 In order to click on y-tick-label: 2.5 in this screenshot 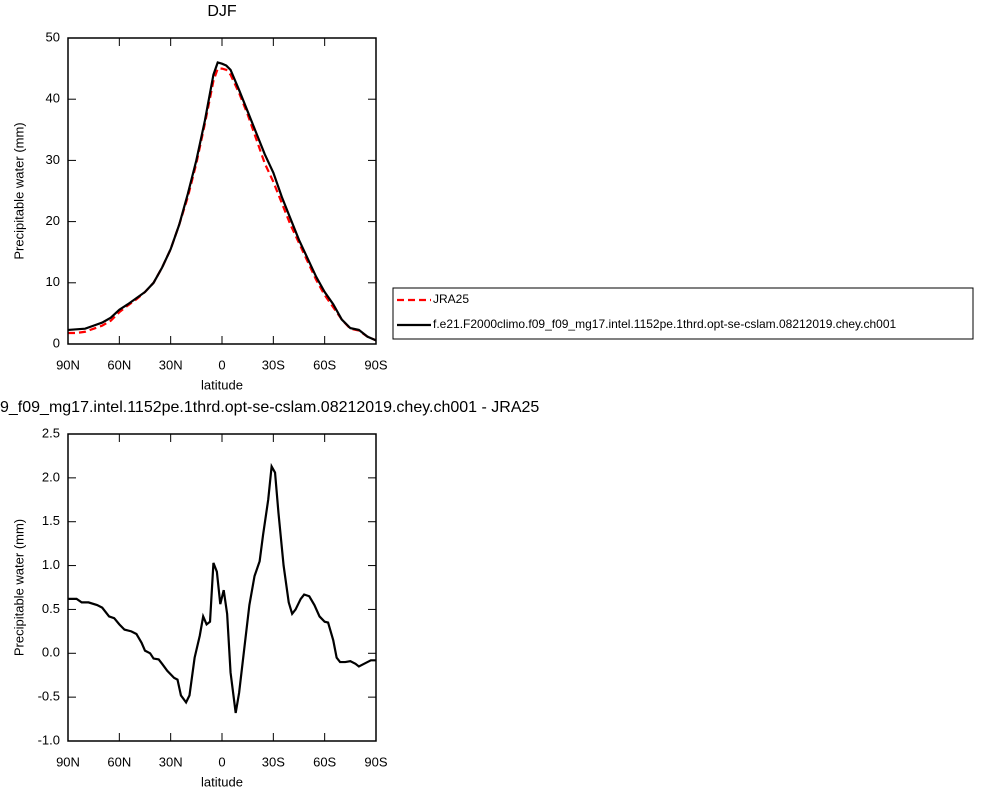, I will do `click(51, 432)`.